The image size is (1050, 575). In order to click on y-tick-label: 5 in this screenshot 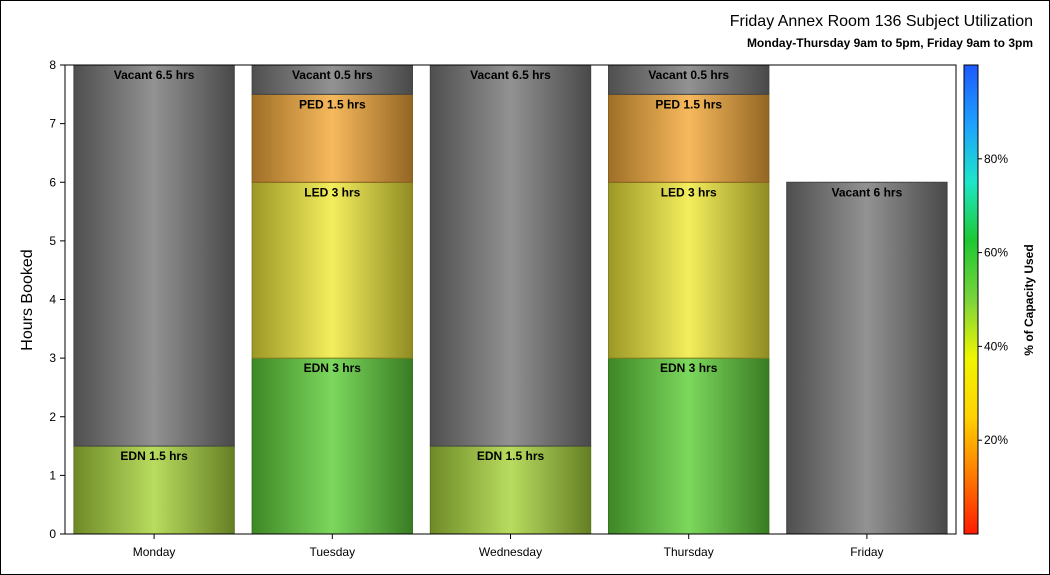, I will do `click(52, 241)`.